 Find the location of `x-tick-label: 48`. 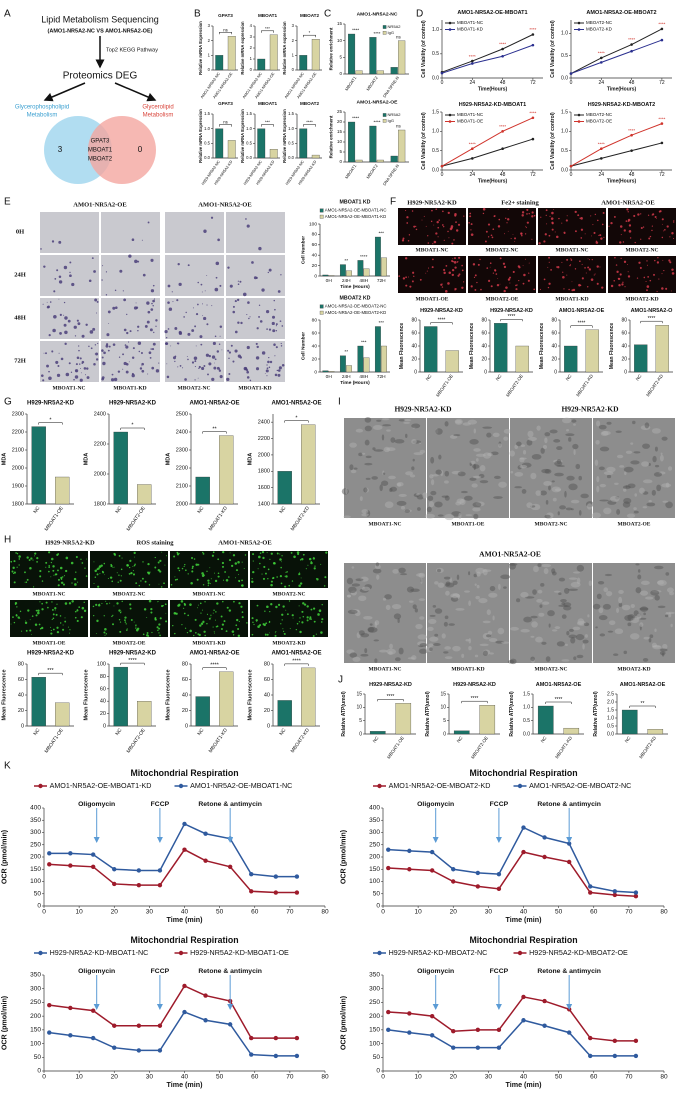

x-tick-label: 48 is located at coordinates (503, 83).